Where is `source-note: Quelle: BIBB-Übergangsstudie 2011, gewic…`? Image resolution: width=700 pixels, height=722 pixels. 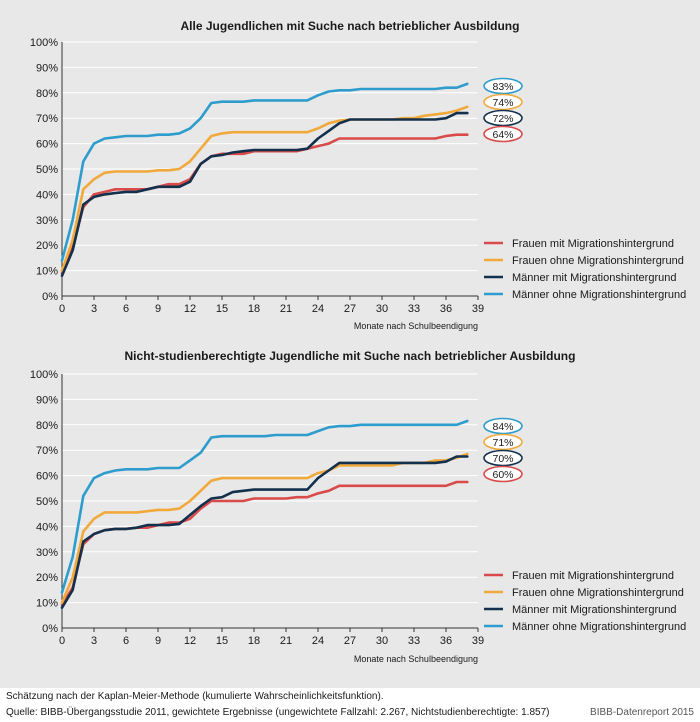
source-note: Quelle: BIBB-Übergangsstudie 2011, gewic… is located at coordinates (278, 712).